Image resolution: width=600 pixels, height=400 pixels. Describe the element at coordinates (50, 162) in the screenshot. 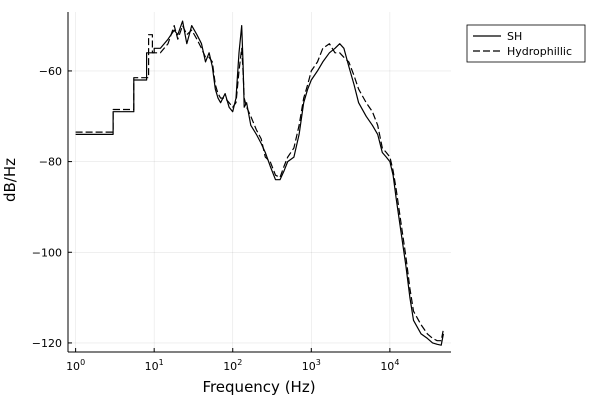

I see `y-tick-label: −80` at that location.